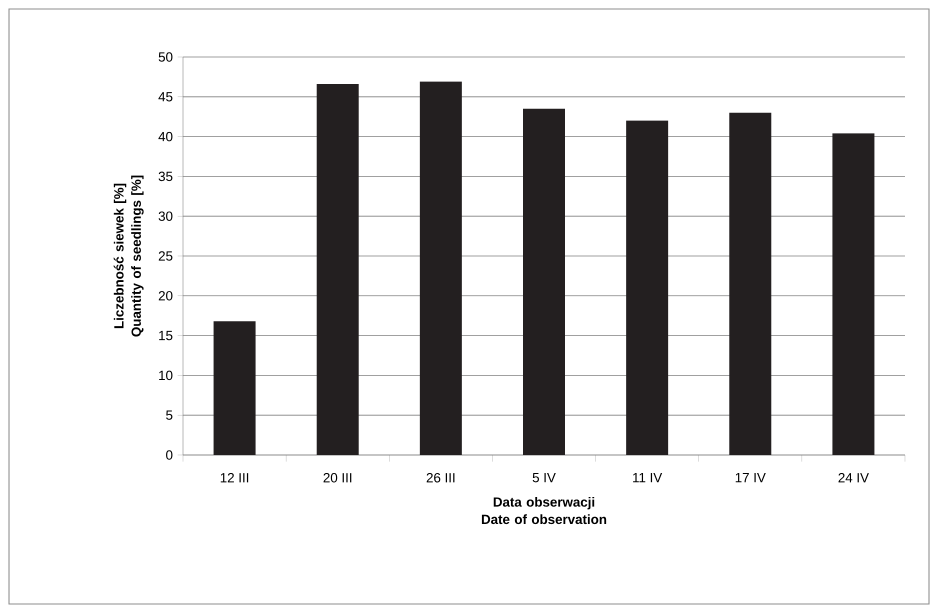 Image resolution: width=939 pixels, height=613 pixels. What do you see at coordinates (440, 477) in the screenshot?
I see `x-tick-label: 26 III` at bounding box center [440, 477].